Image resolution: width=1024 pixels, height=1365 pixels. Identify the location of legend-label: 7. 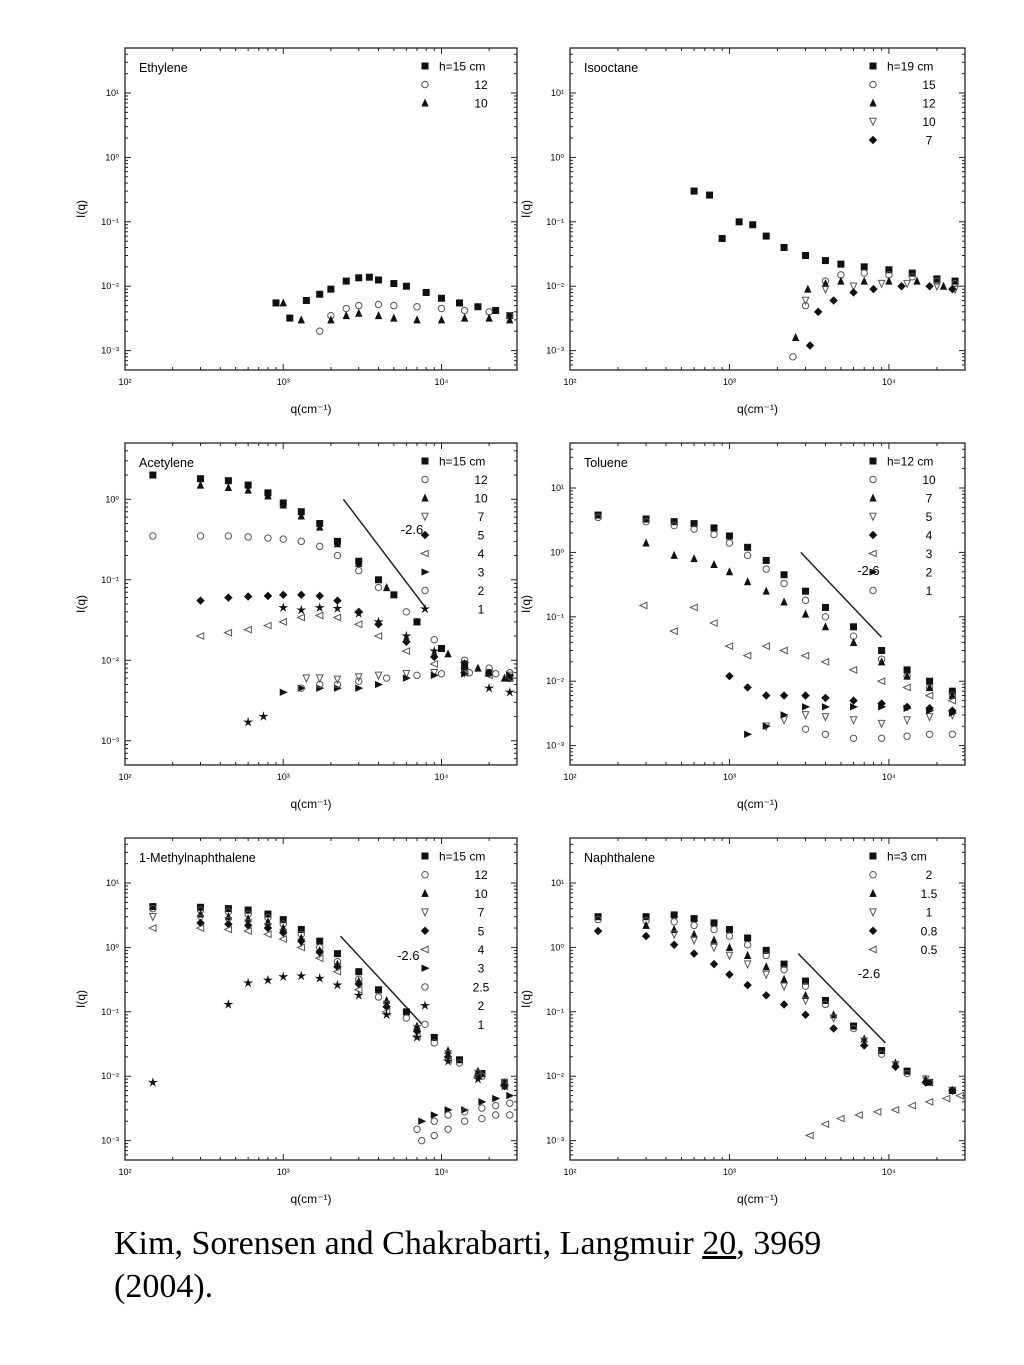
(929, 499).